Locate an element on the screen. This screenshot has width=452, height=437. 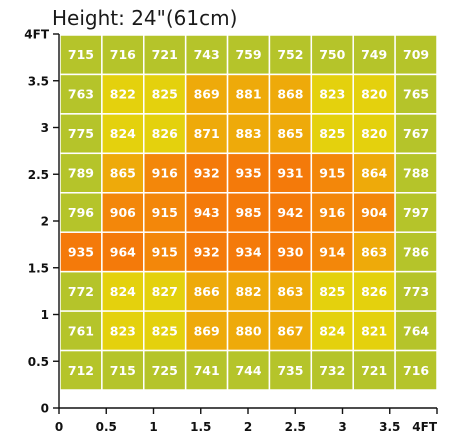
y-tick-label: 2 is located at coordinates (45, 222).